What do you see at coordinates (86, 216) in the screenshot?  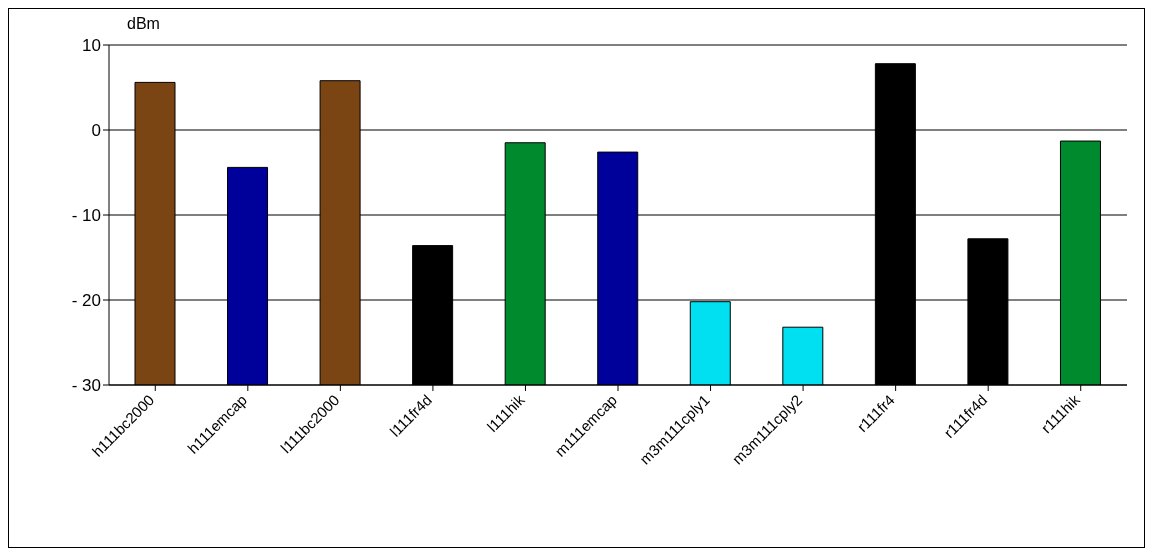 I see `y-tick-label: - 10` at bounding box center [86, 216].